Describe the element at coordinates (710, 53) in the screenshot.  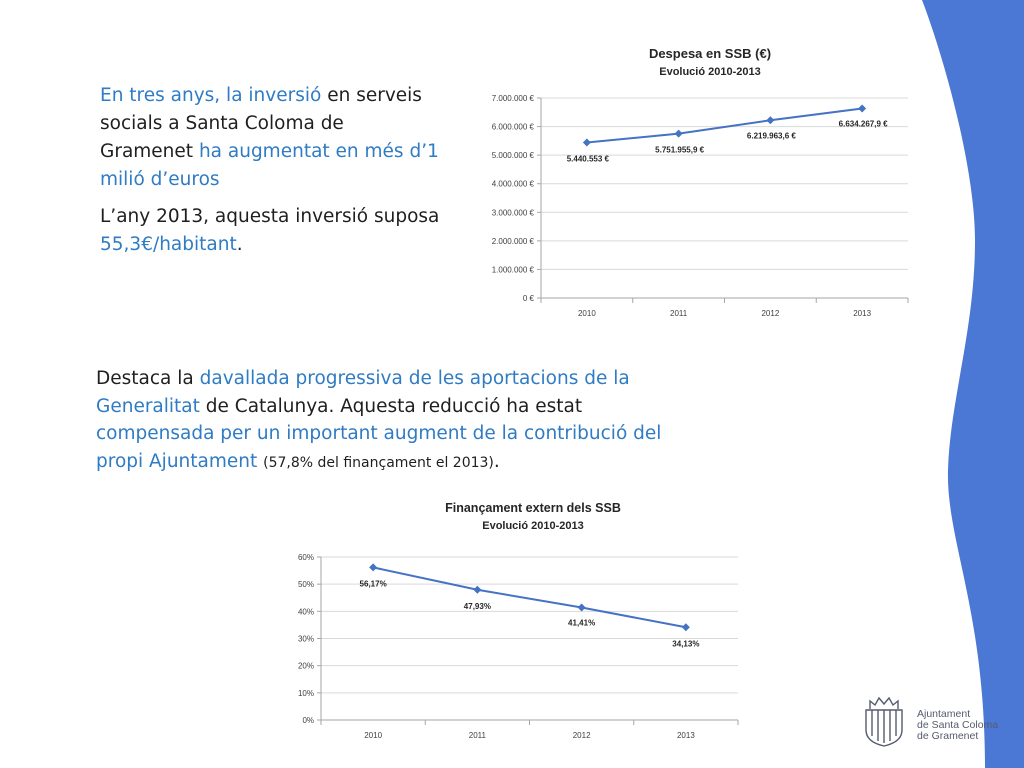
I see `chart-title: Despesa en SSB (€)` at that location.